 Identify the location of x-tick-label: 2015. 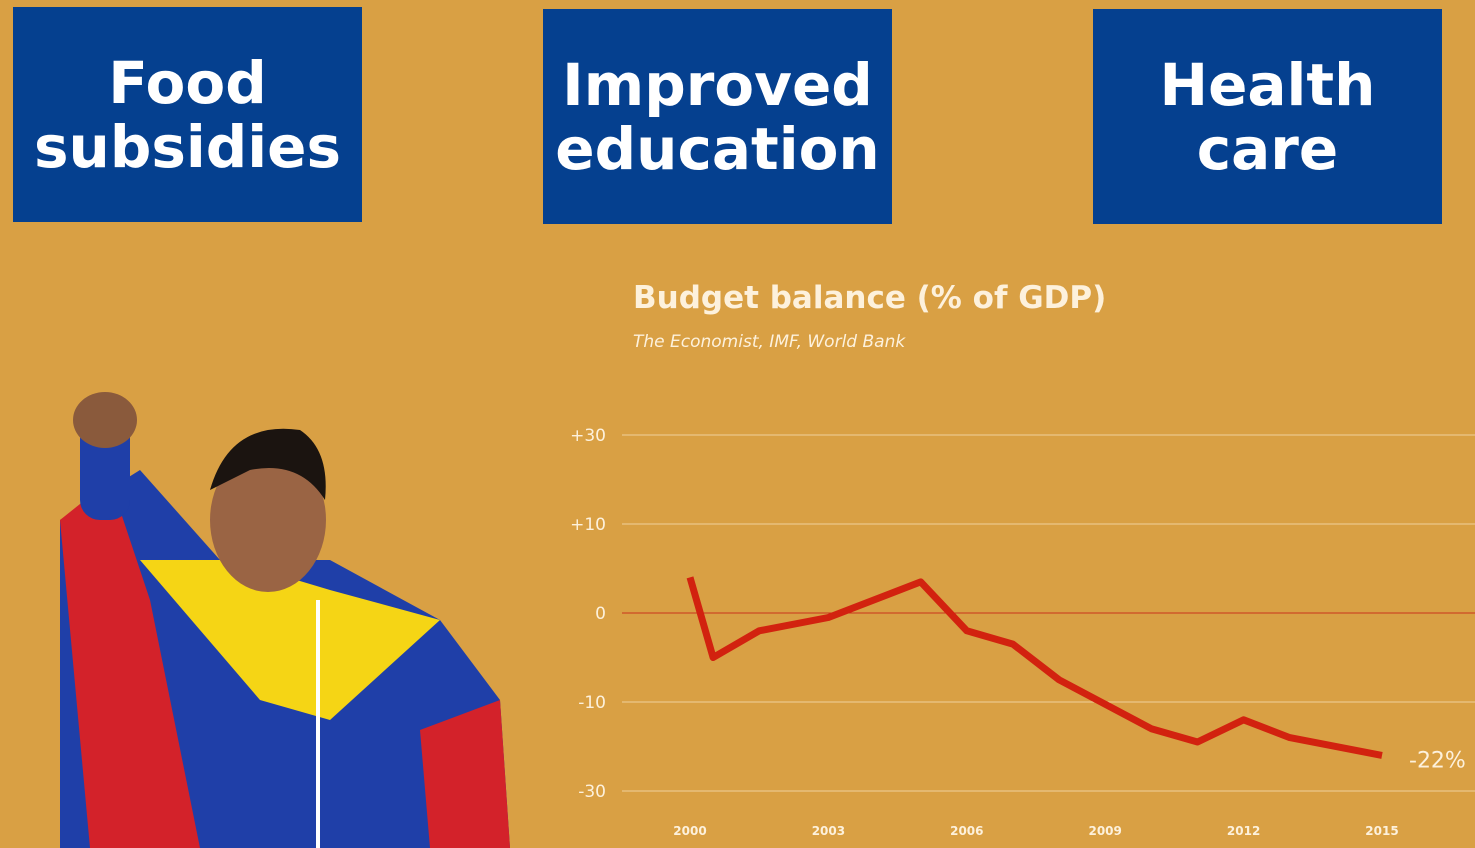
(1381, 831).